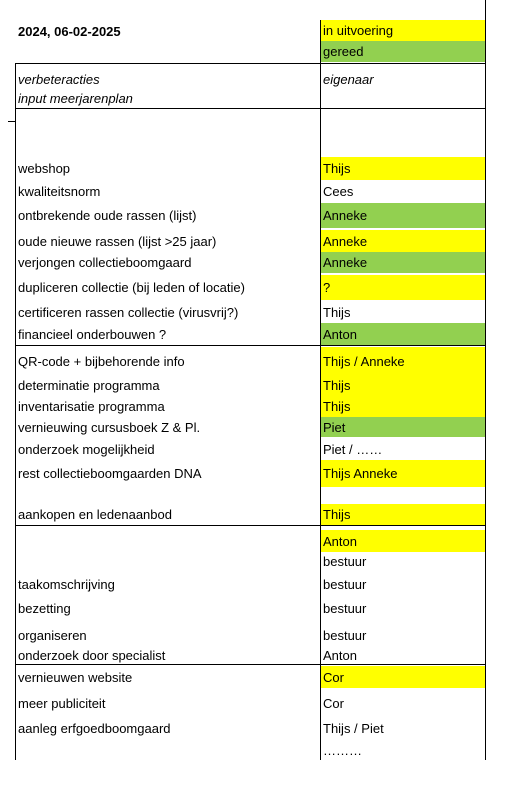  I want to click on action-cell: determinatie programma, so click(89, 385).